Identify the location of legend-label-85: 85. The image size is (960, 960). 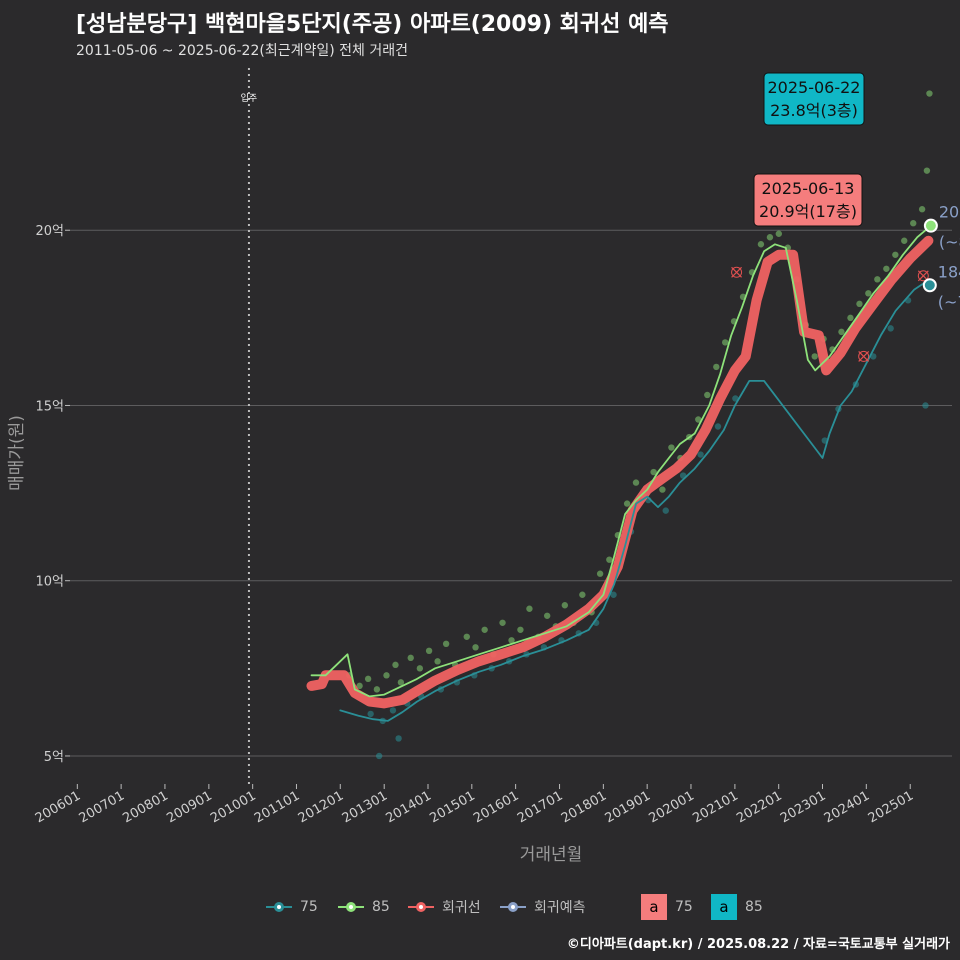
(381, 907).